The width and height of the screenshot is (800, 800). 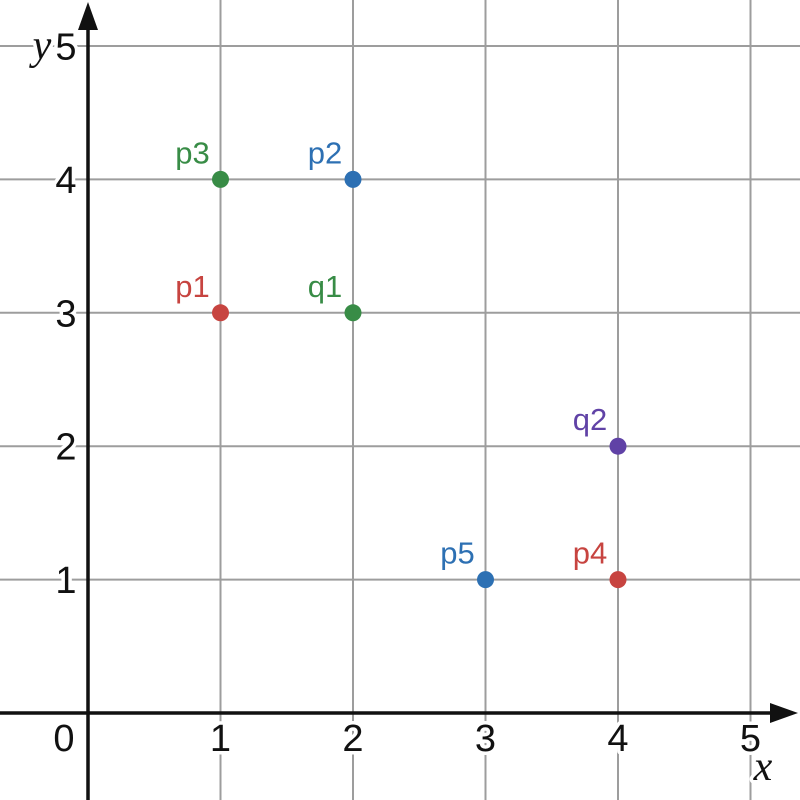 What do you see at coordinates (763, 767) in the screenshot?
I see `x-axis-title: x` at bounding box center [763, 767].